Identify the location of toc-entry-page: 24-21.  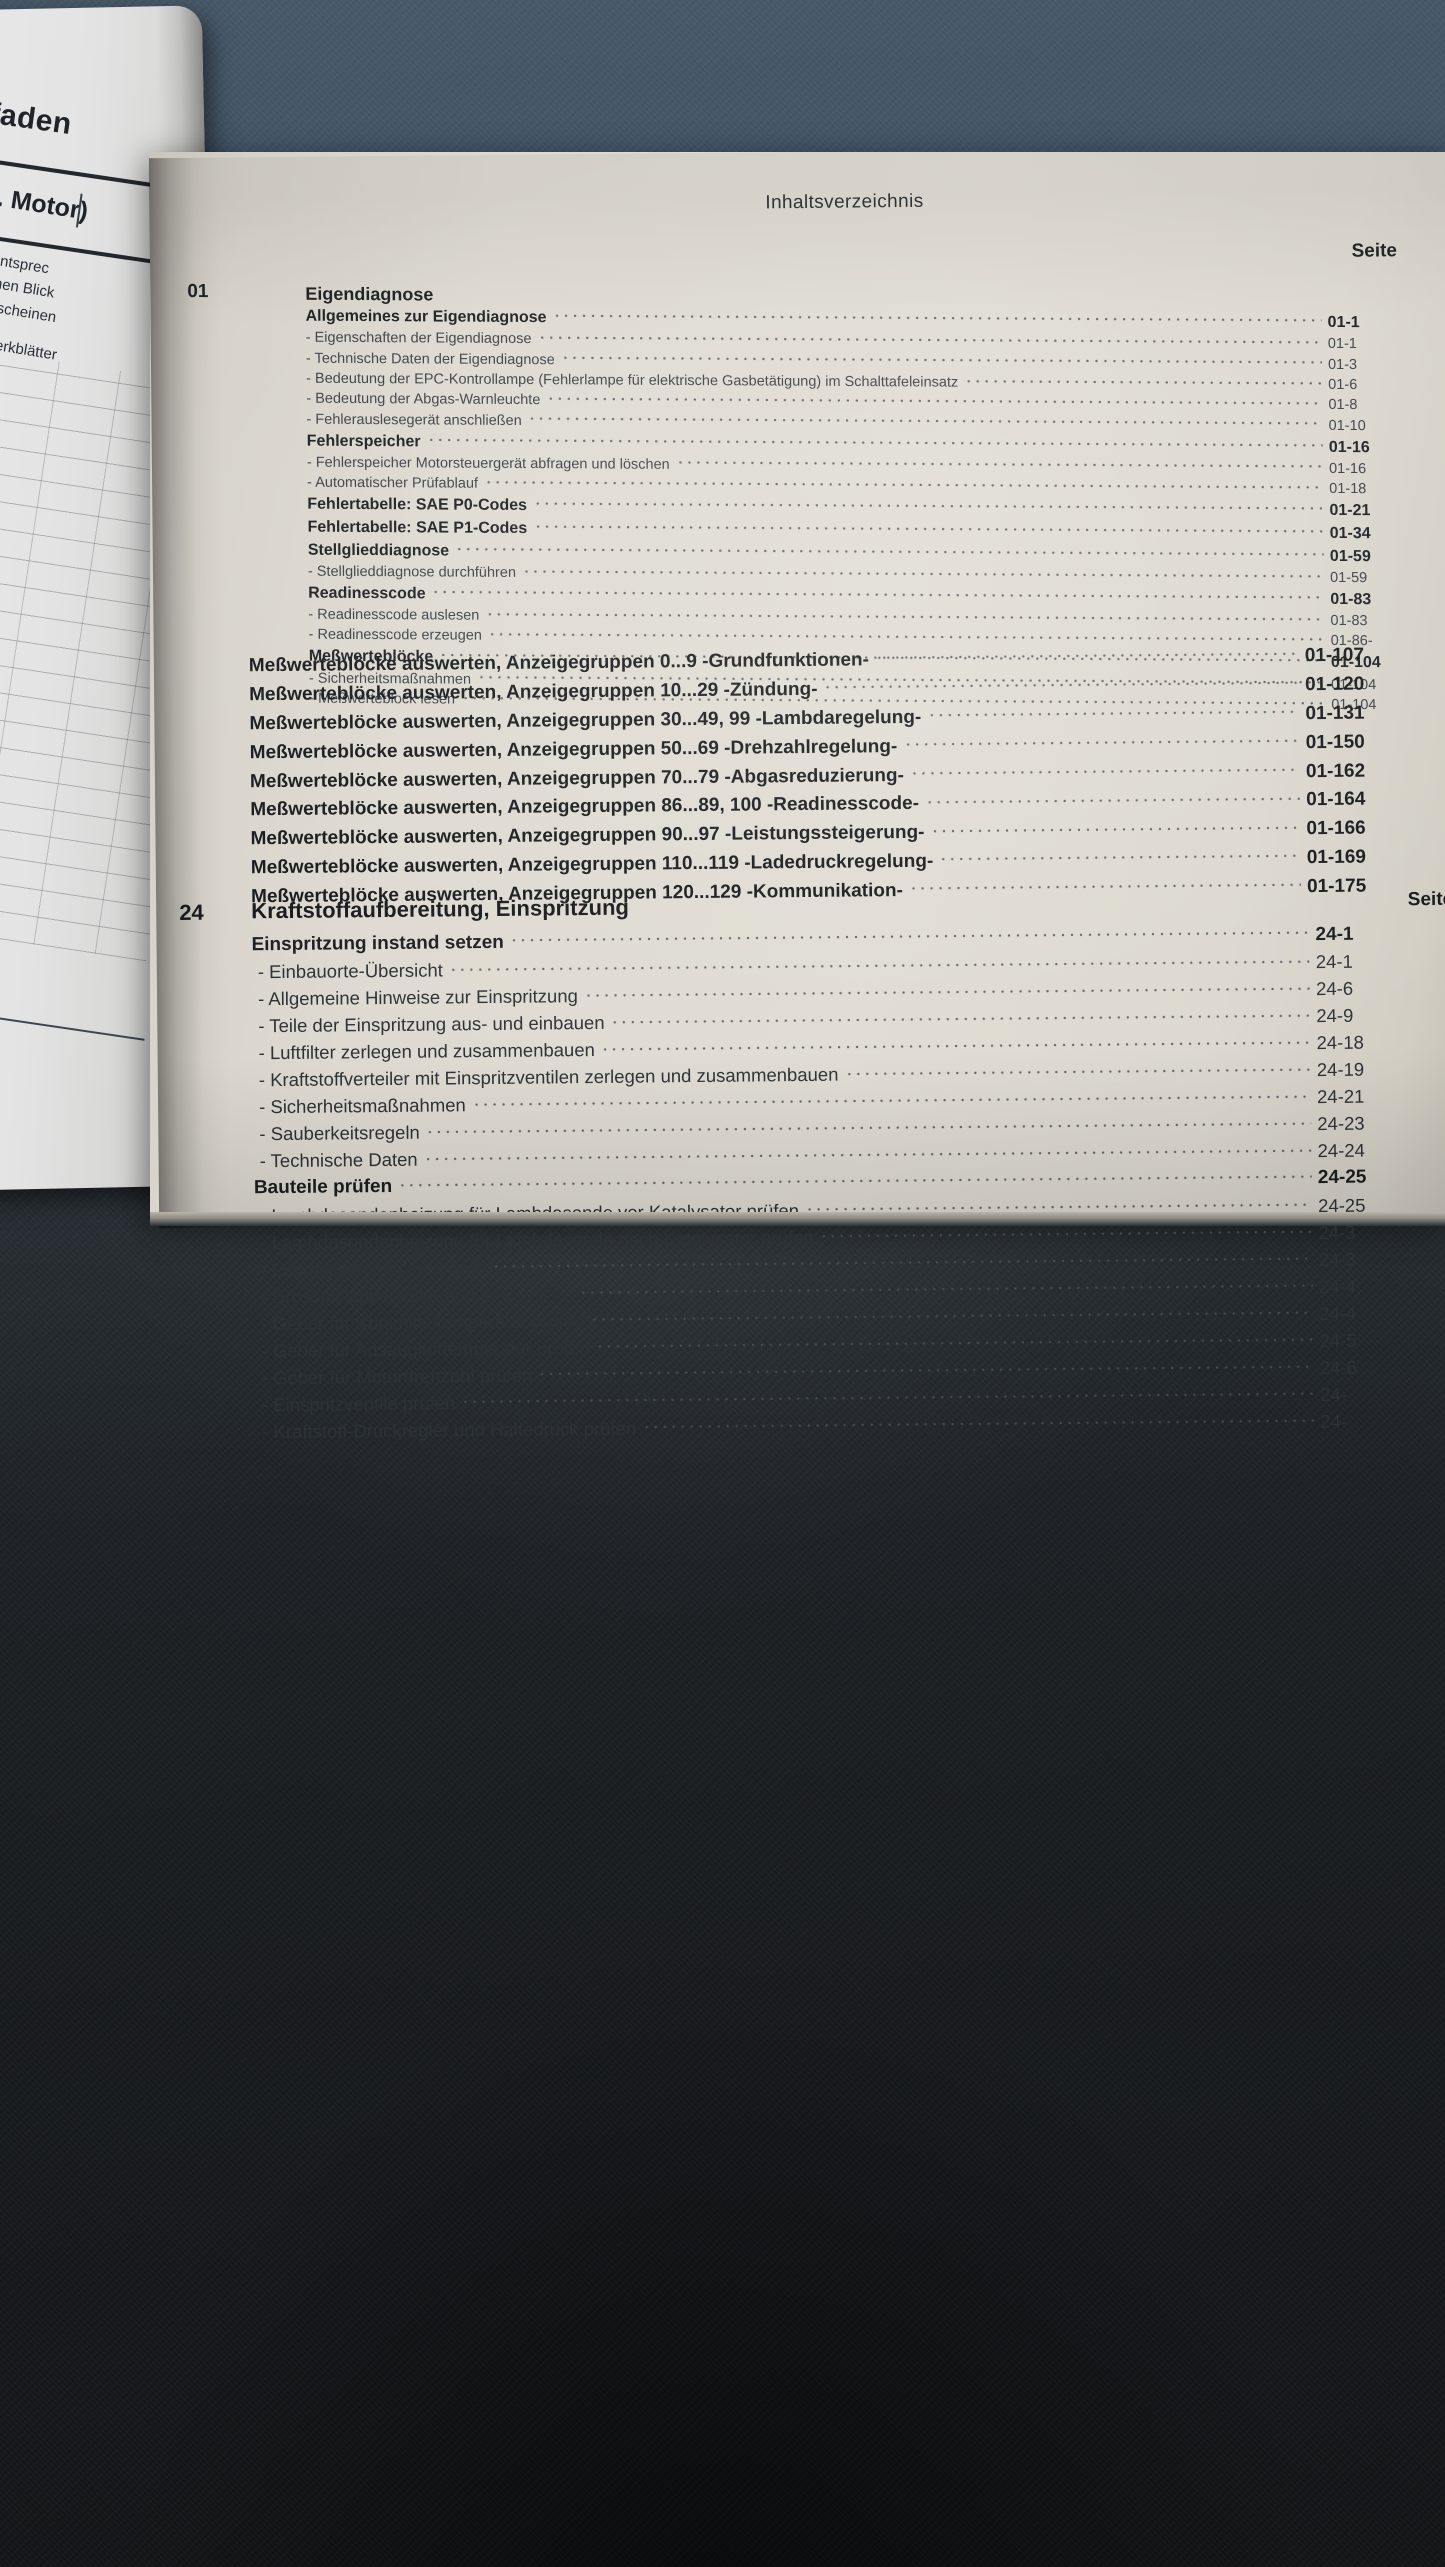
(1340, 1096).